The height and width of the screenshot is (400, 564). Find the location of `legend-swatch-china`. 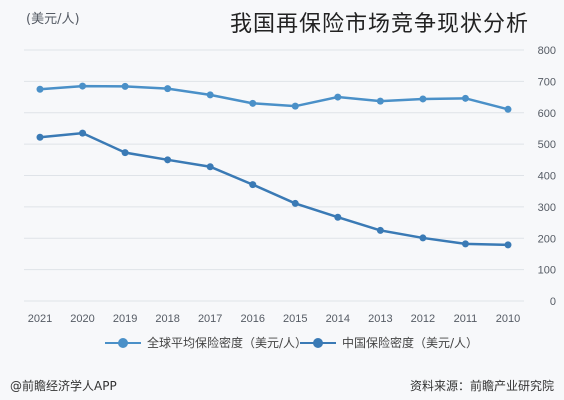

legend-swatch-china is located at coordinates (318, 342).